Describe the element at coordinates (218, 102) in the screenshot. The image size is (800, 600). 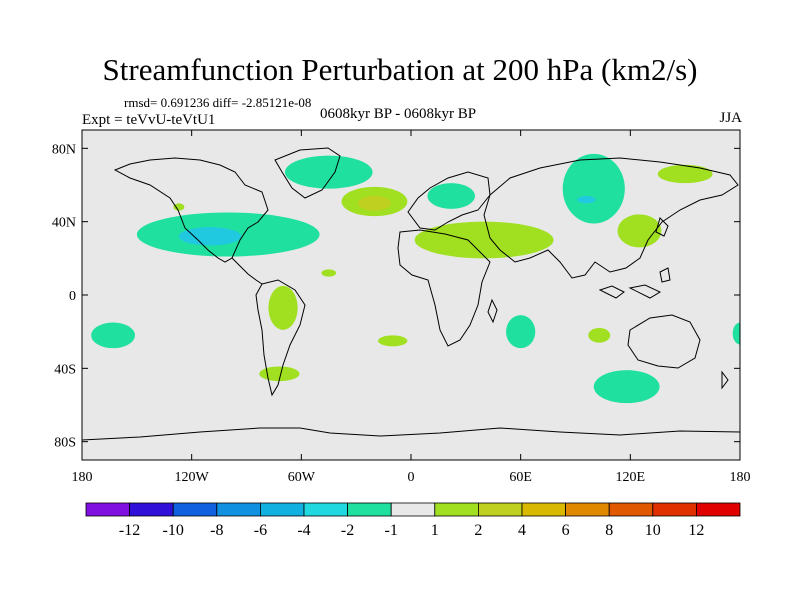
I see `rmsd-diff-stats: rmsd= 0.691236 diff= -2.85121e-08` at that location.